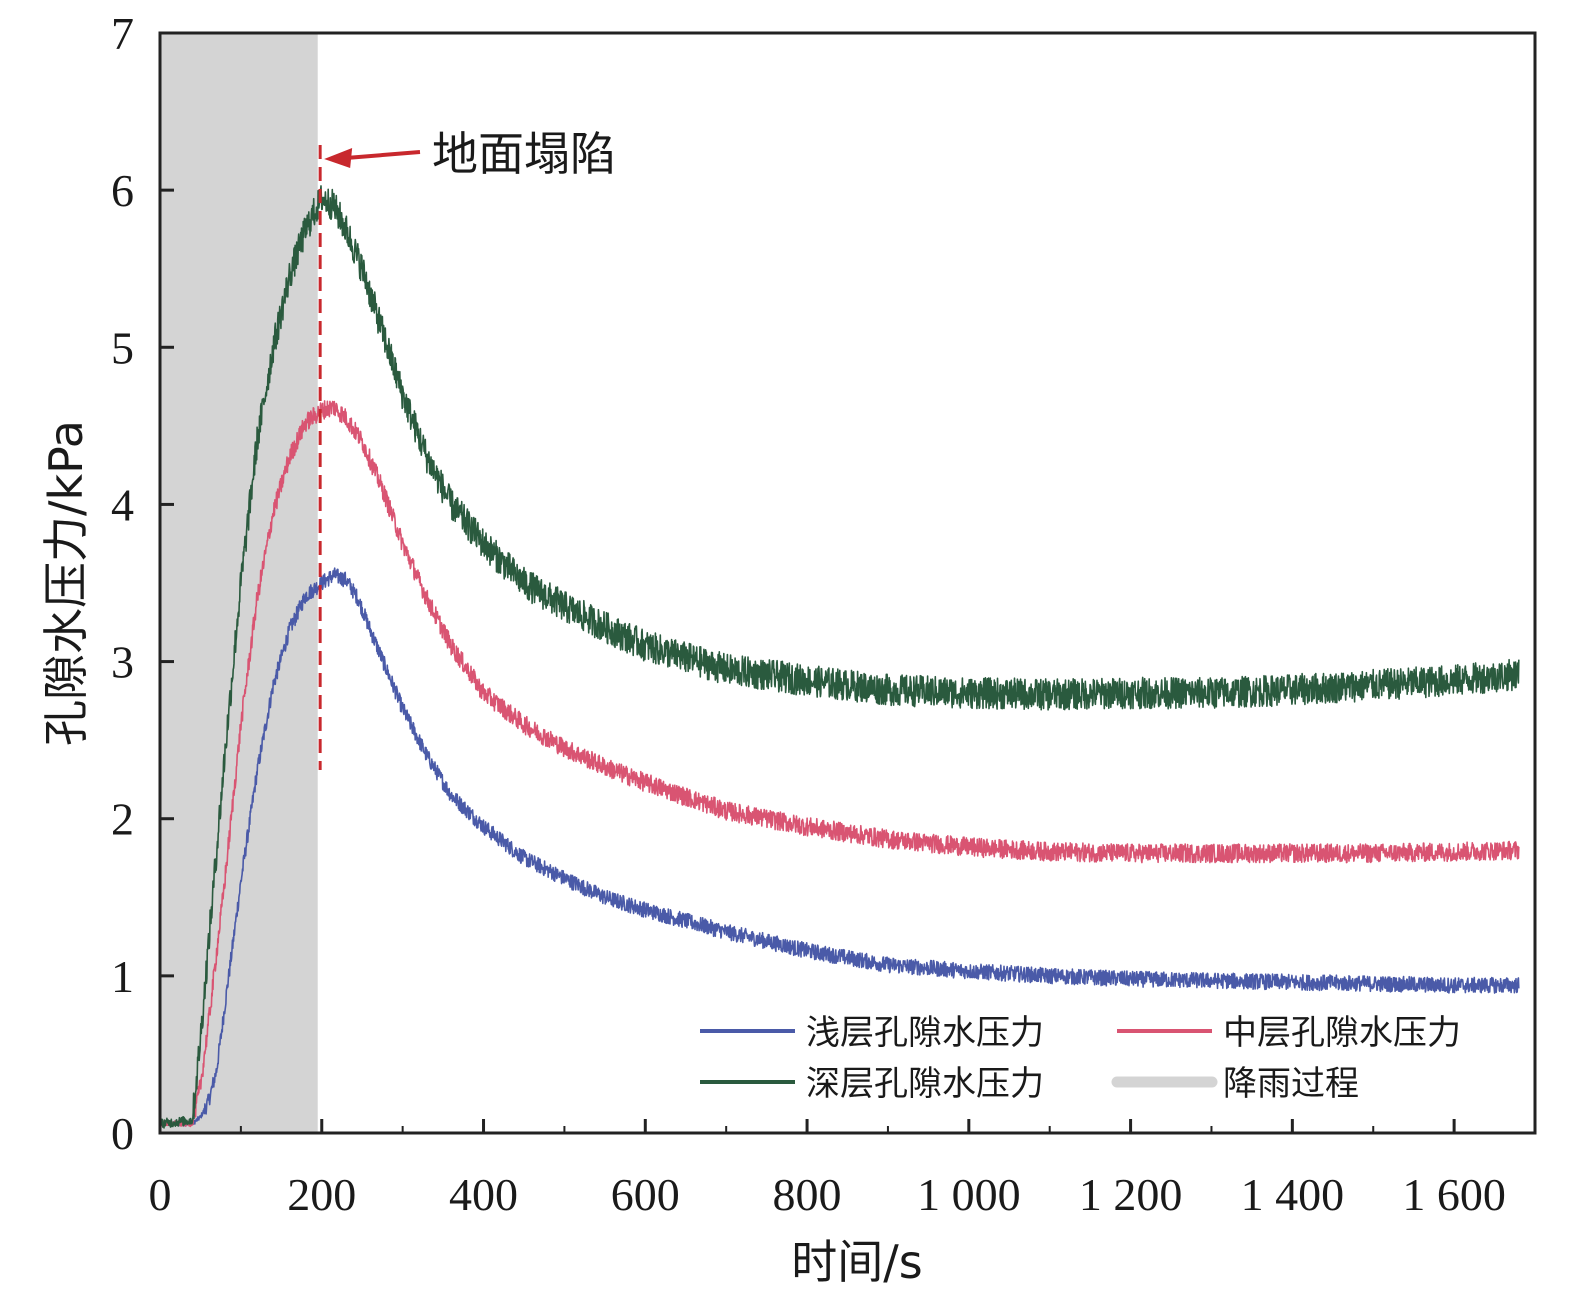 This screenshot has height=1302, width=1575. What do you see at coordinates (338, 158) in the screenshot?
I see `collapse-arrow-head` at bounding box center [338, 158].